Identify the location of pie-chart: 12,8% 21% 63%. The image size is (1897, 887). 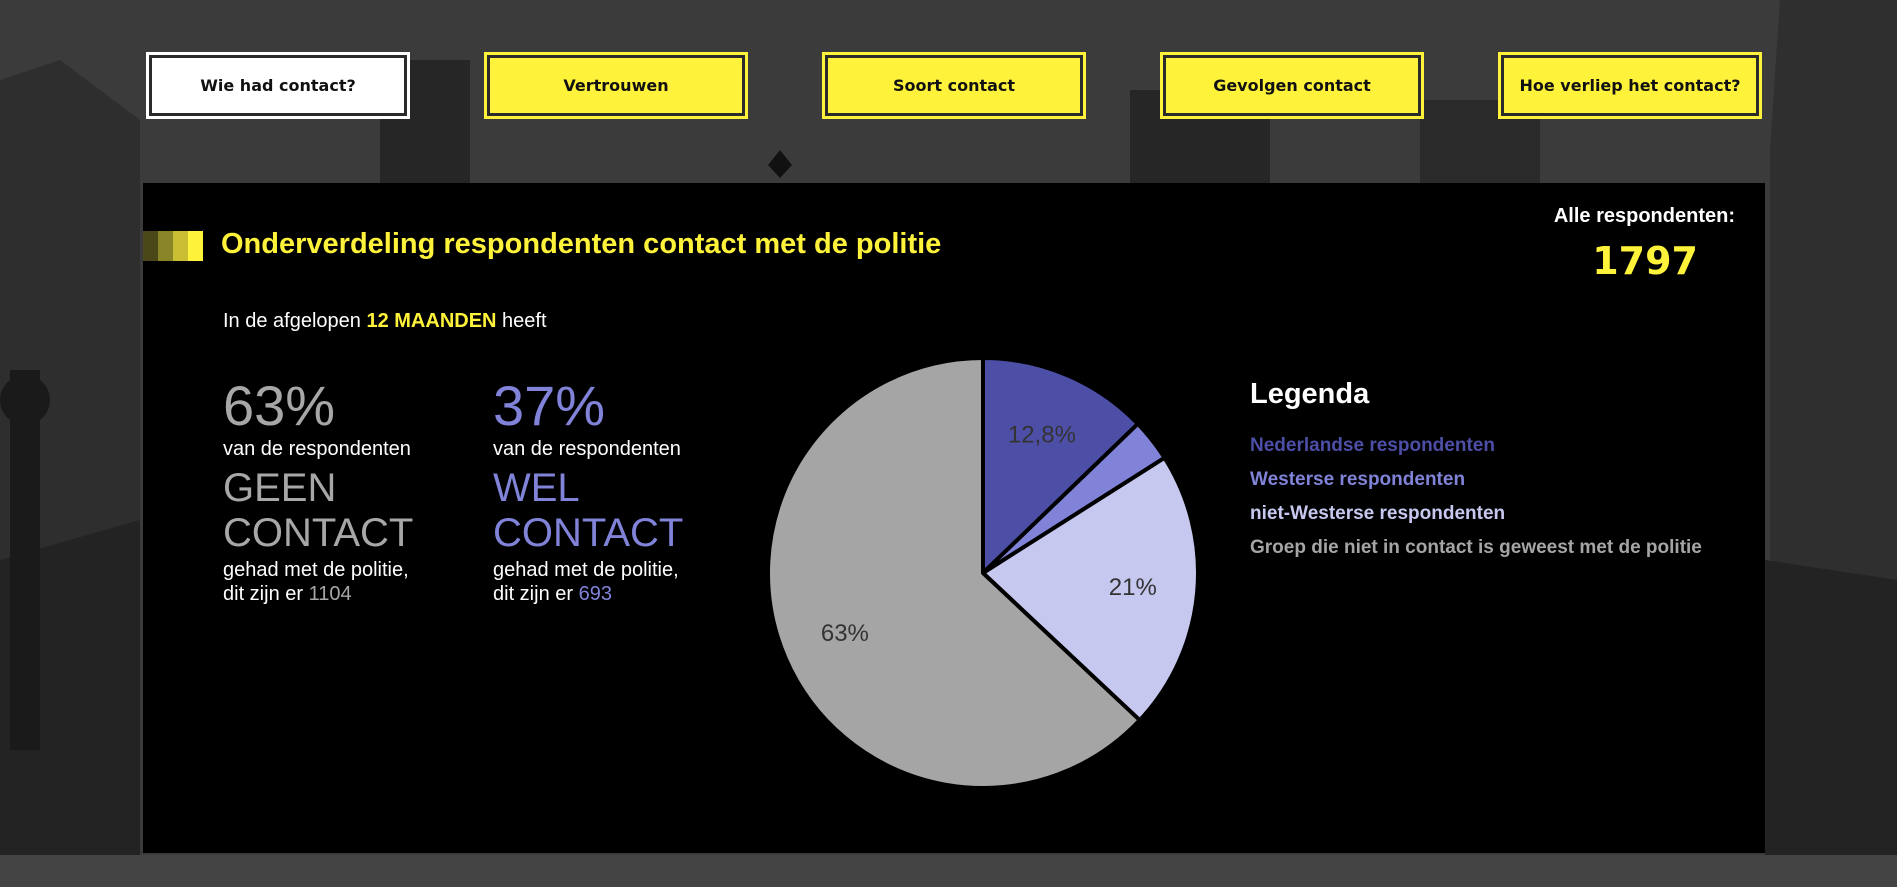
(983, 573).